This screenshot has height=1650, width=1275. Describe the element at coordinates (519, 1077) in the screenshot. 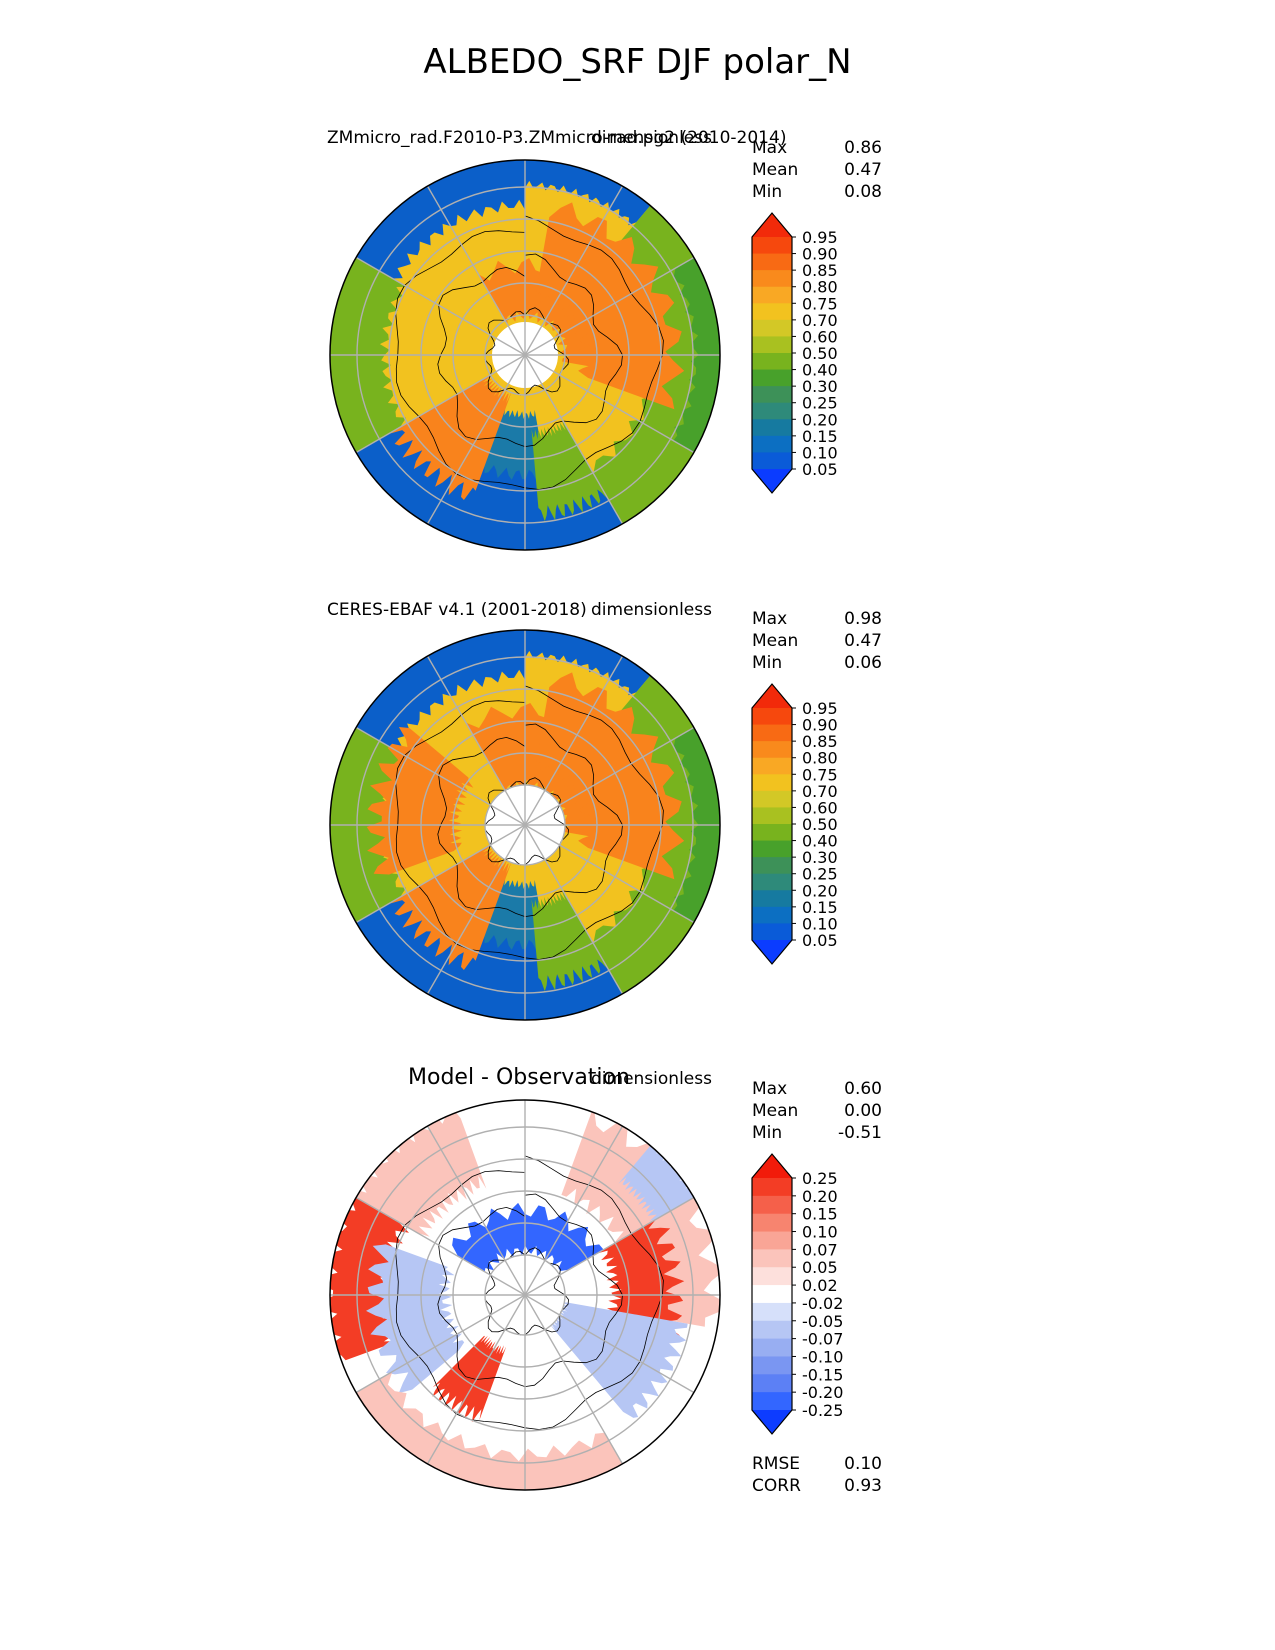

I see `panel3-title: Model - Observation` at that location.